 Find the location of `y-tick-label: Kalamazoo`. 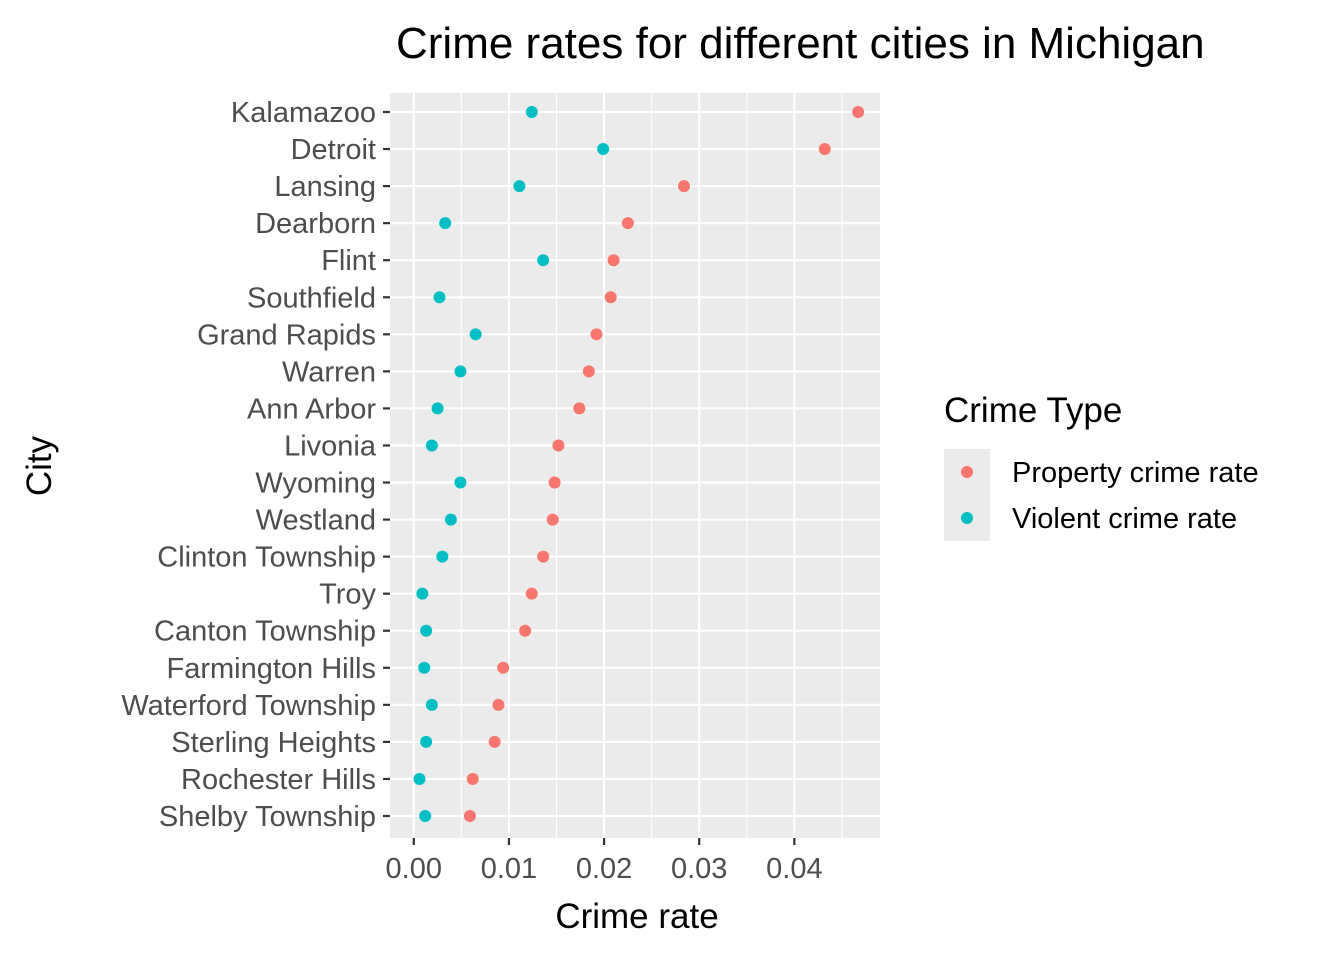

y-tick-label: Kalamazoo is located at coordinates (303, 113).